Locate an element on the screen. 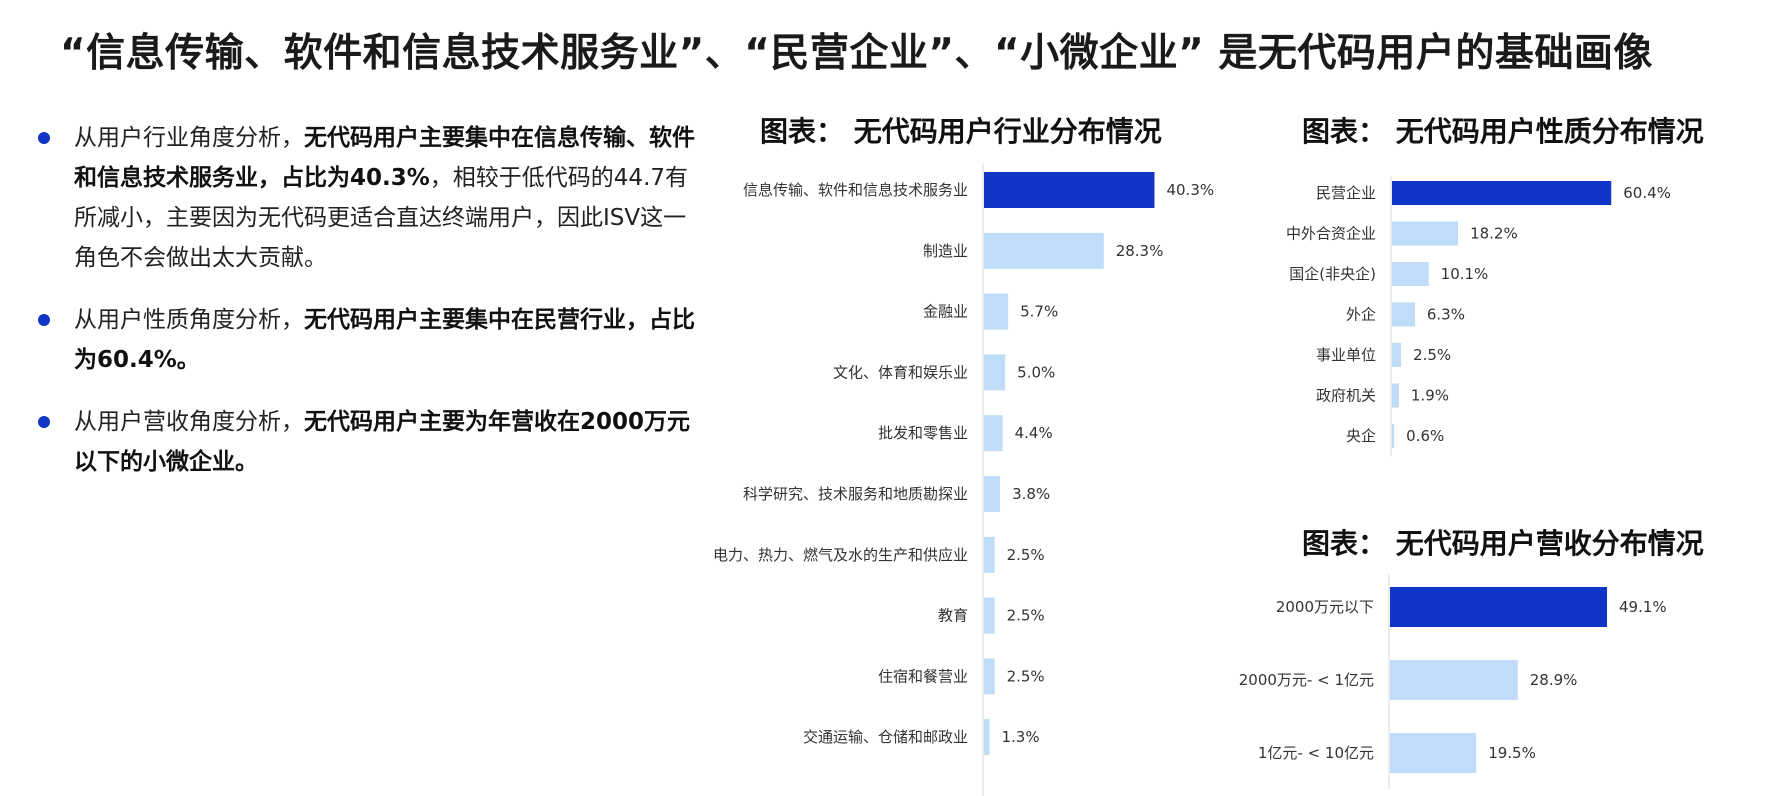  bullet-item: 从用户营收角度分析，无代码用户主要为年营收在2000万元以下的小微企业。 is located at coordinates (372, 442).